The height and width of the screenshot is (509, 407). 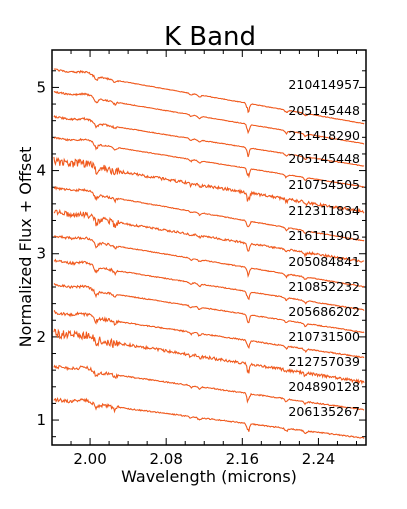 What do you see at coordinates (324, 361) in the screenshot?
I see `spectrum-label: 212757039` at bounding box center [324, 361].